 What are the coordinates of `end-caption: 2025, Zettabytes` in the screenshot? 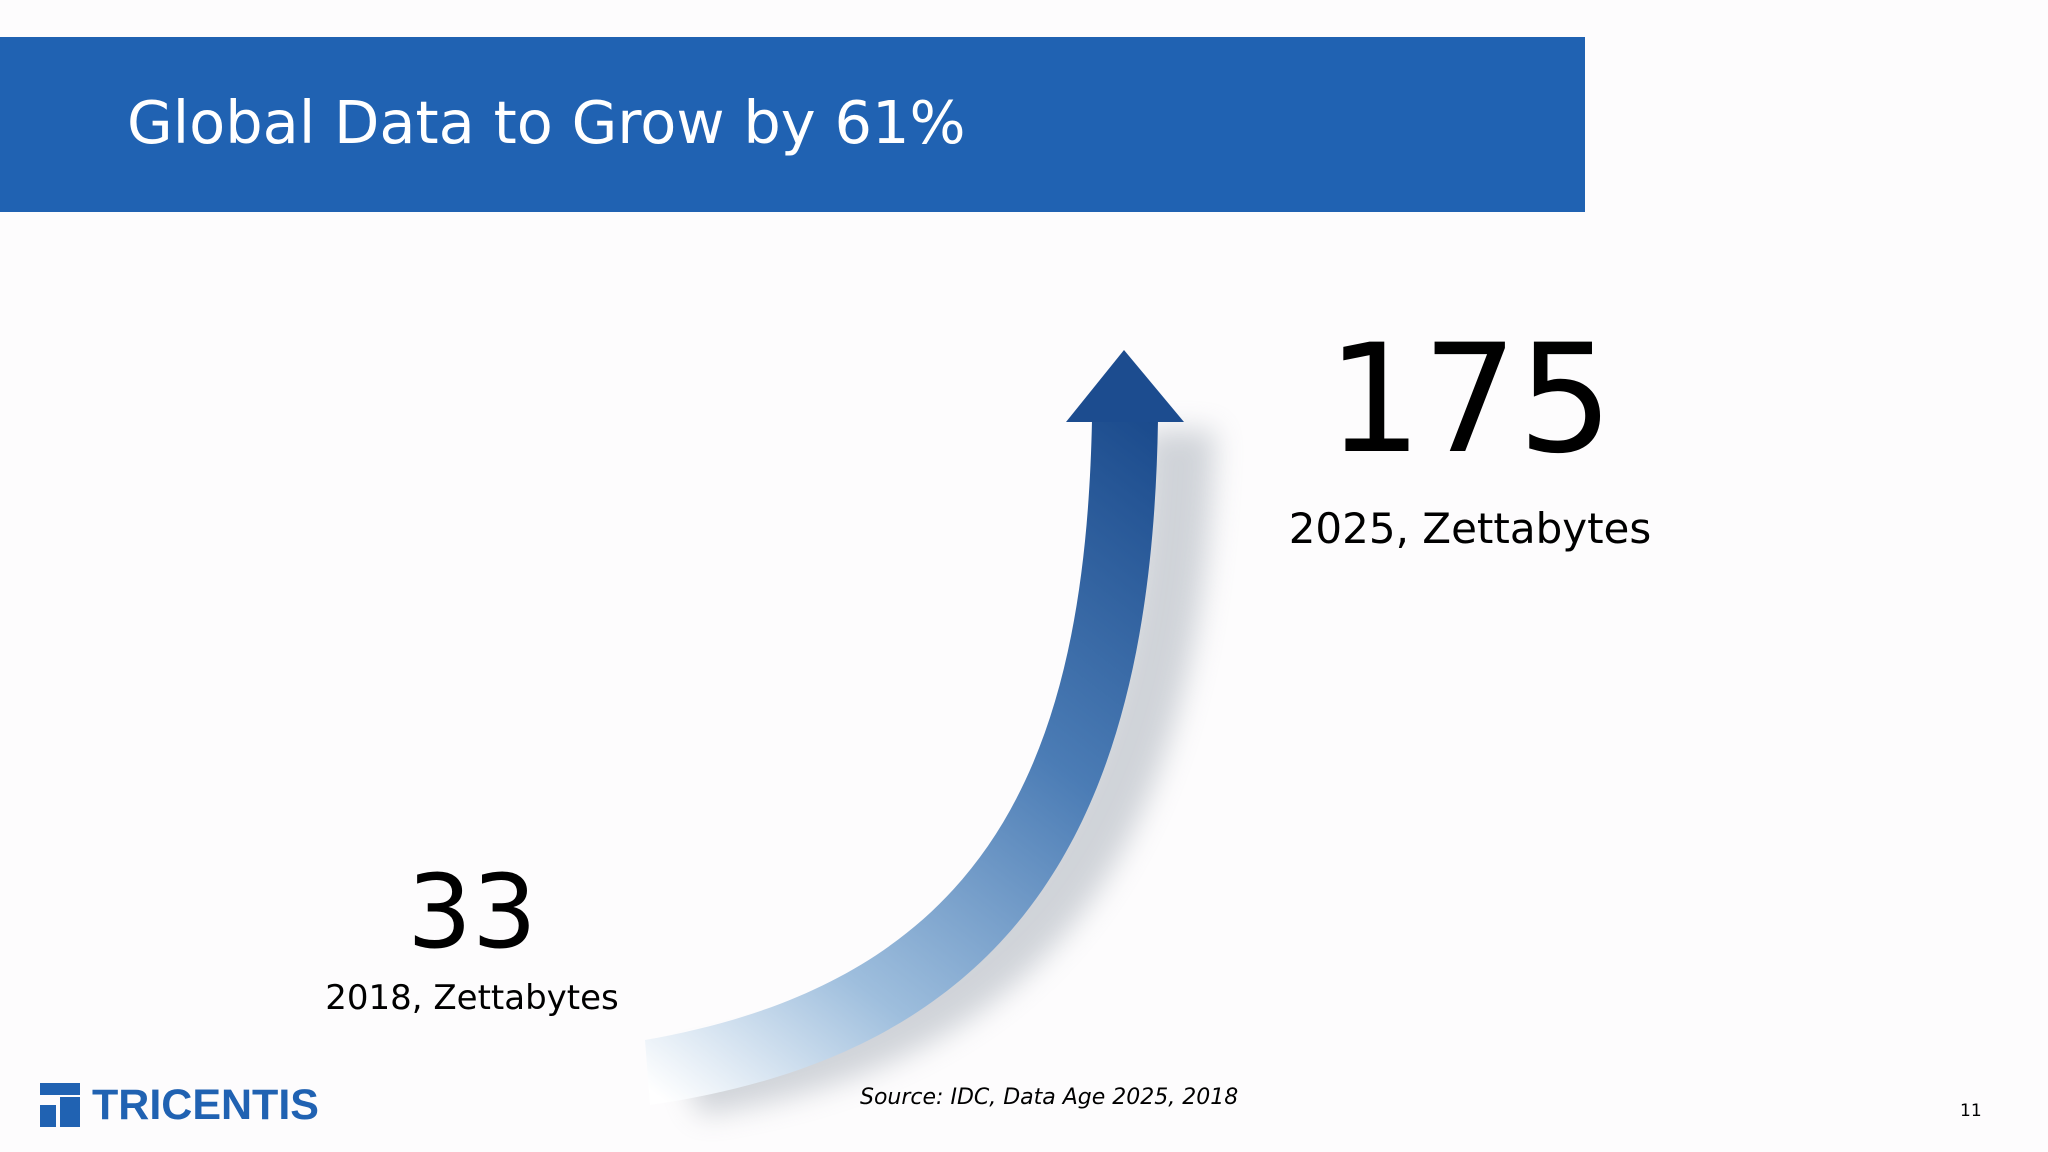 It's located at (1470, 528).